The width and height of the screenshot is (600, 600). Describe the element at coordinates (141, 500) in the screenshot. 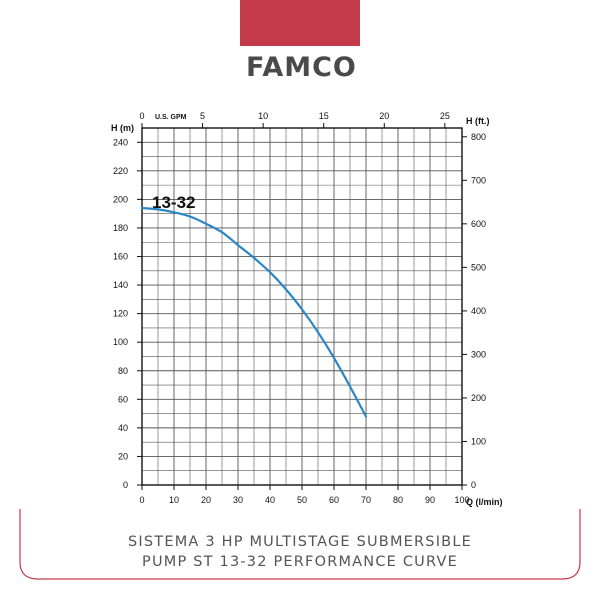

I see `x-tick-label: 0` at that location.